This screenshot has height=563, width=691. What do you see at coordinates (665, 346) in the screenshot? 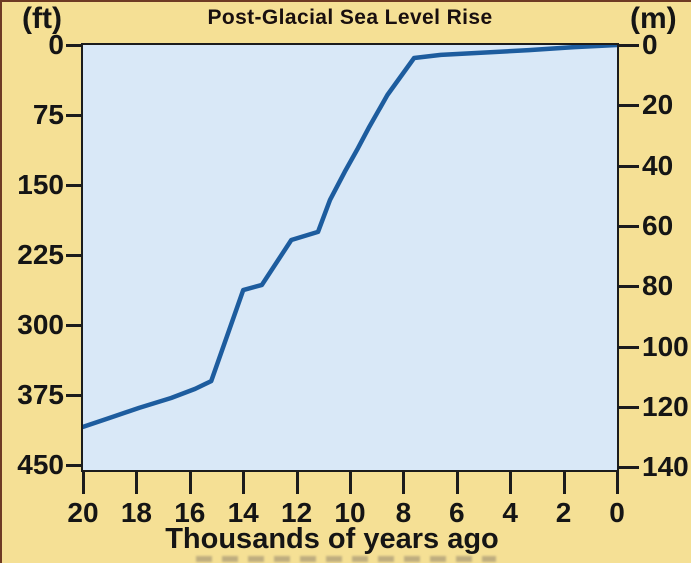
I see `y-right-tick-label: 100` at bounding box center [665, 346].